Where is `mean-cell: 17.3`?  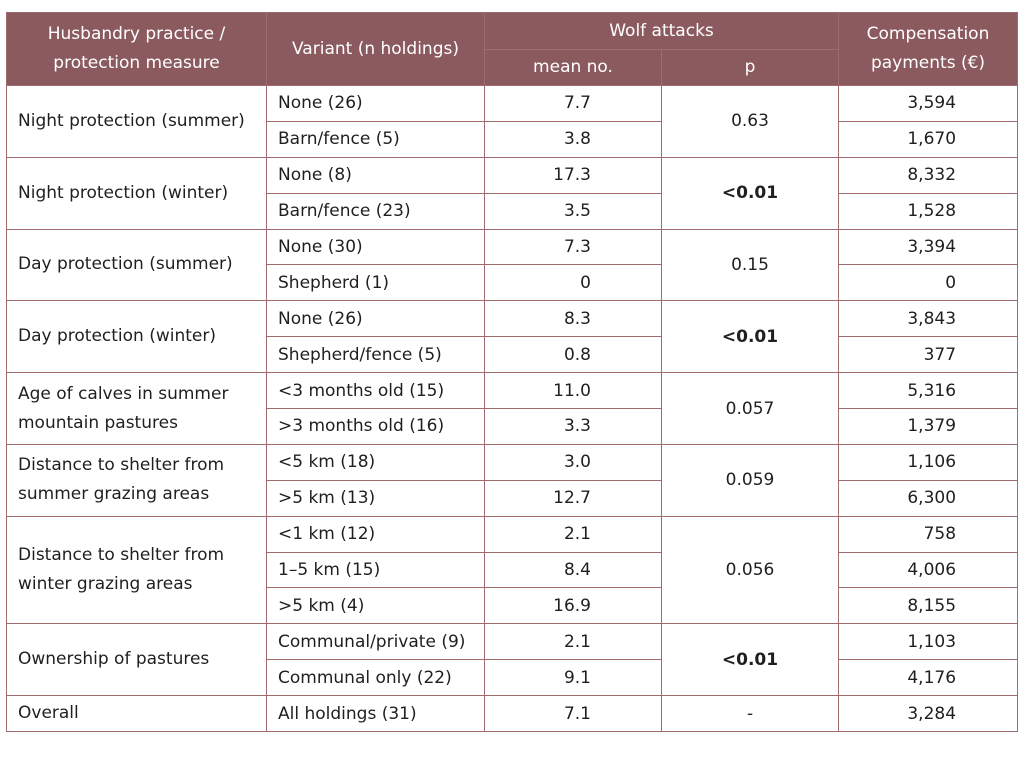
mean-cell: 17.3 is located at coordinates (573, 175).